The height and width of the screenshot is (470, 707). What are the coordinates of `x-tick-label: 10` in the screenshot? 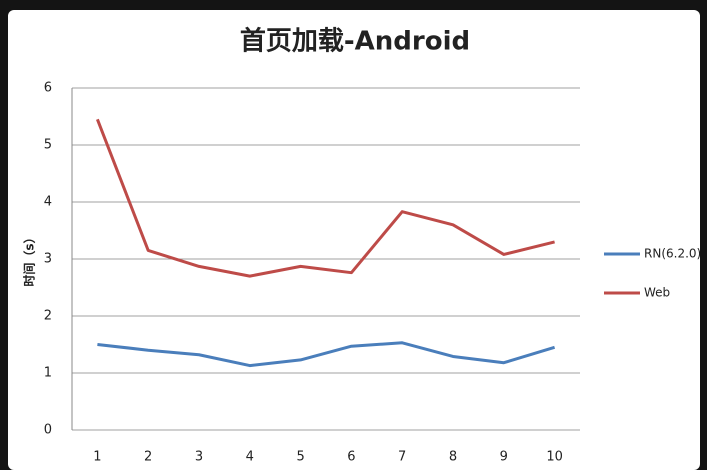 It's located at (554, 457).